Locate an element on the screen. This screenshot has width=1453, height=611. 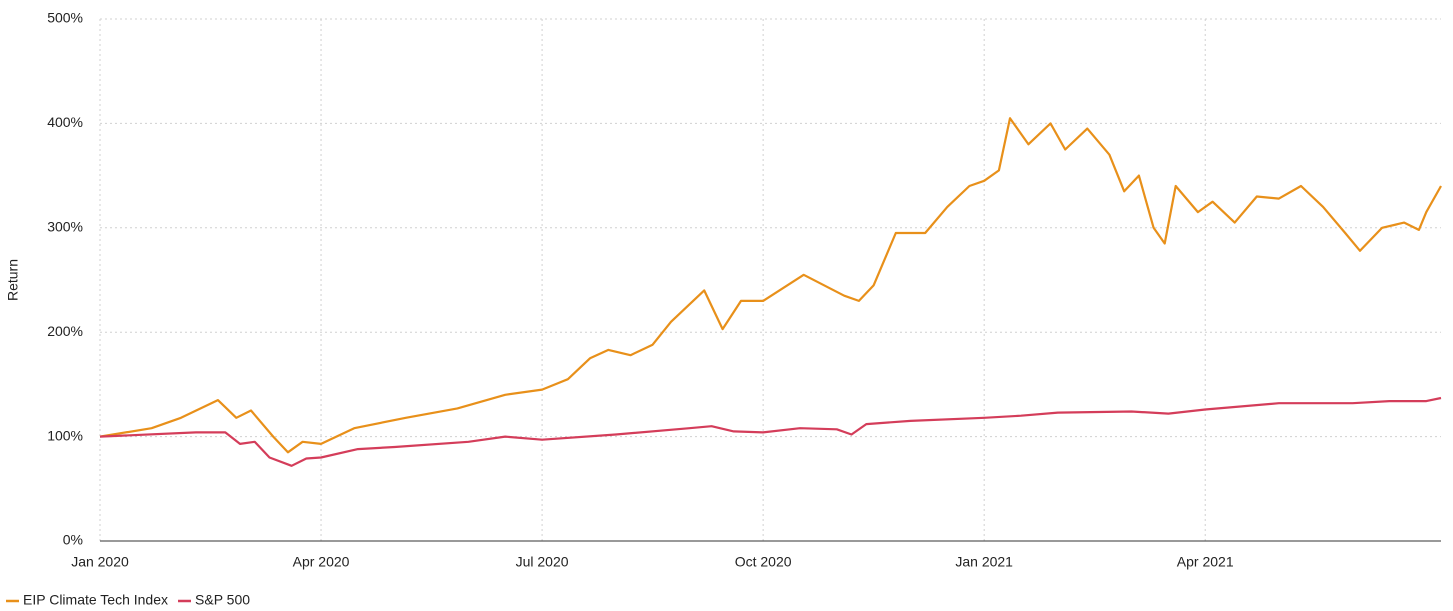
y-tick-label: 100% is located at coordinates (65, 435).